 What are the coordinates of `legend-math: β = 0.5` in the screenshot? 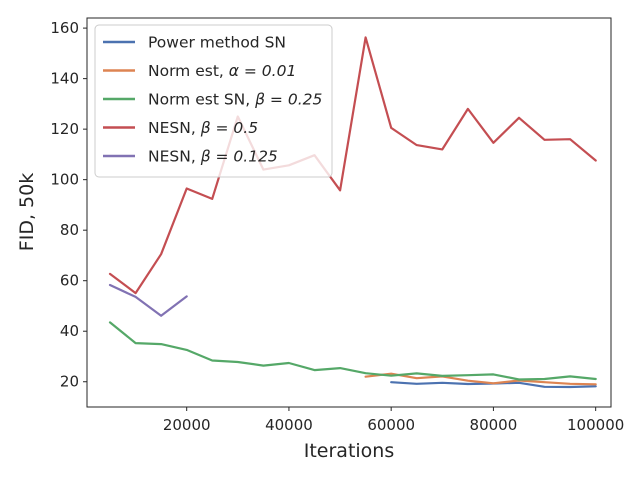 It's located at (229, 128).